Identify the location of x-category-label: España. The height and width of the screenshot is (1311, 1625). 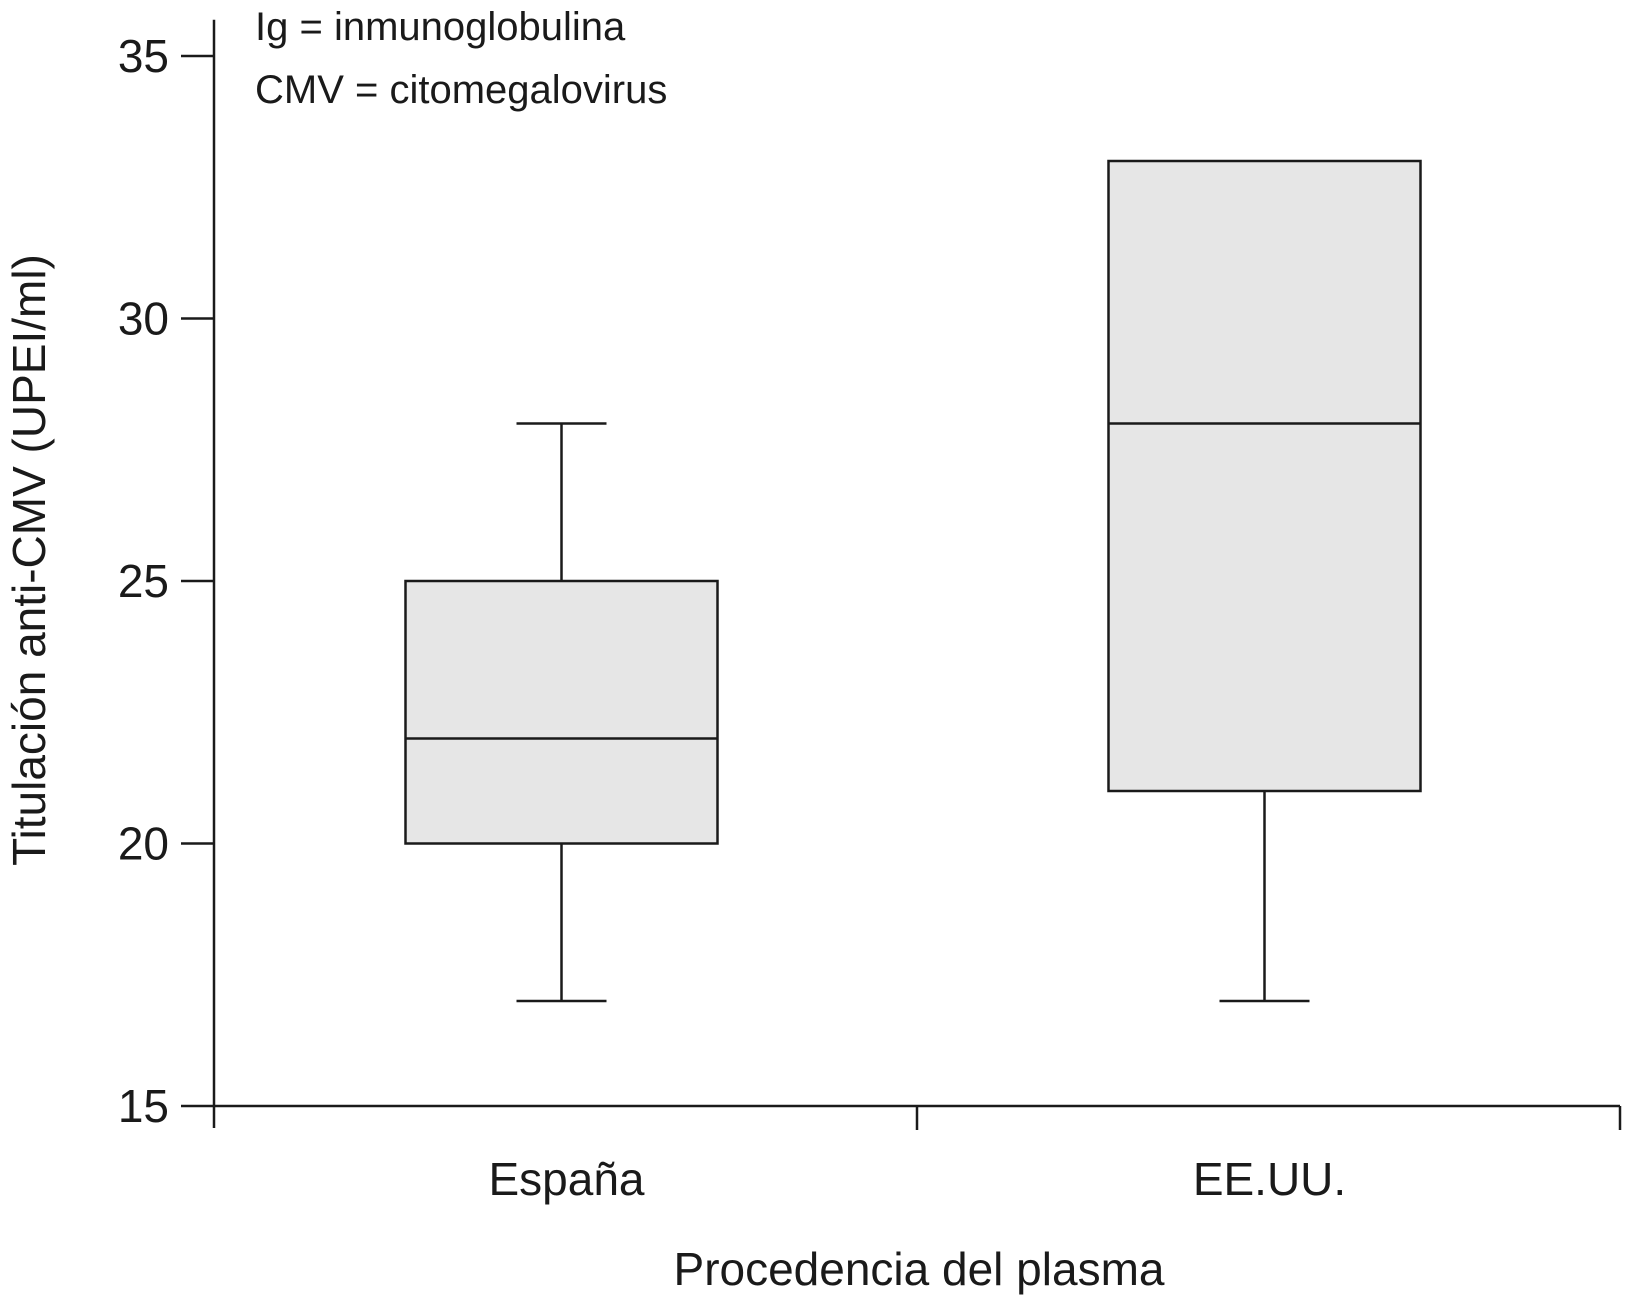
(566, 1179).